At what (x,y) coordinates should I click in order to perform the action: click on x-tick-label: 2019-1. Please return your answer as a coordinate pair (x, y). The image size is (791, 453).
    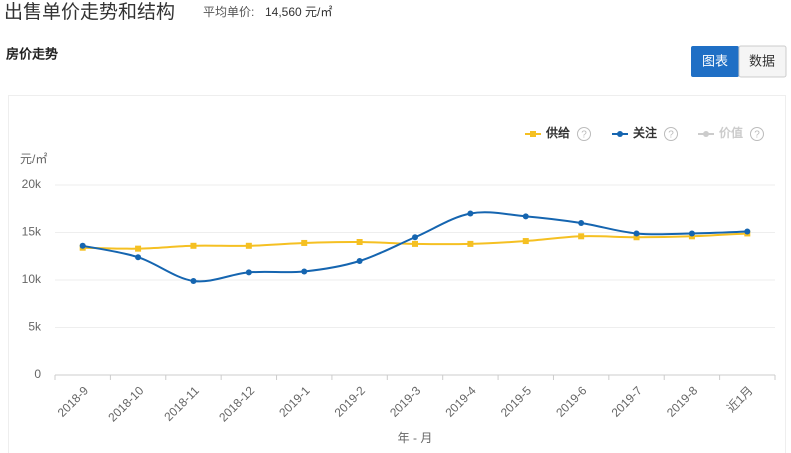
    Looking at the image, I should click on (294, 401).